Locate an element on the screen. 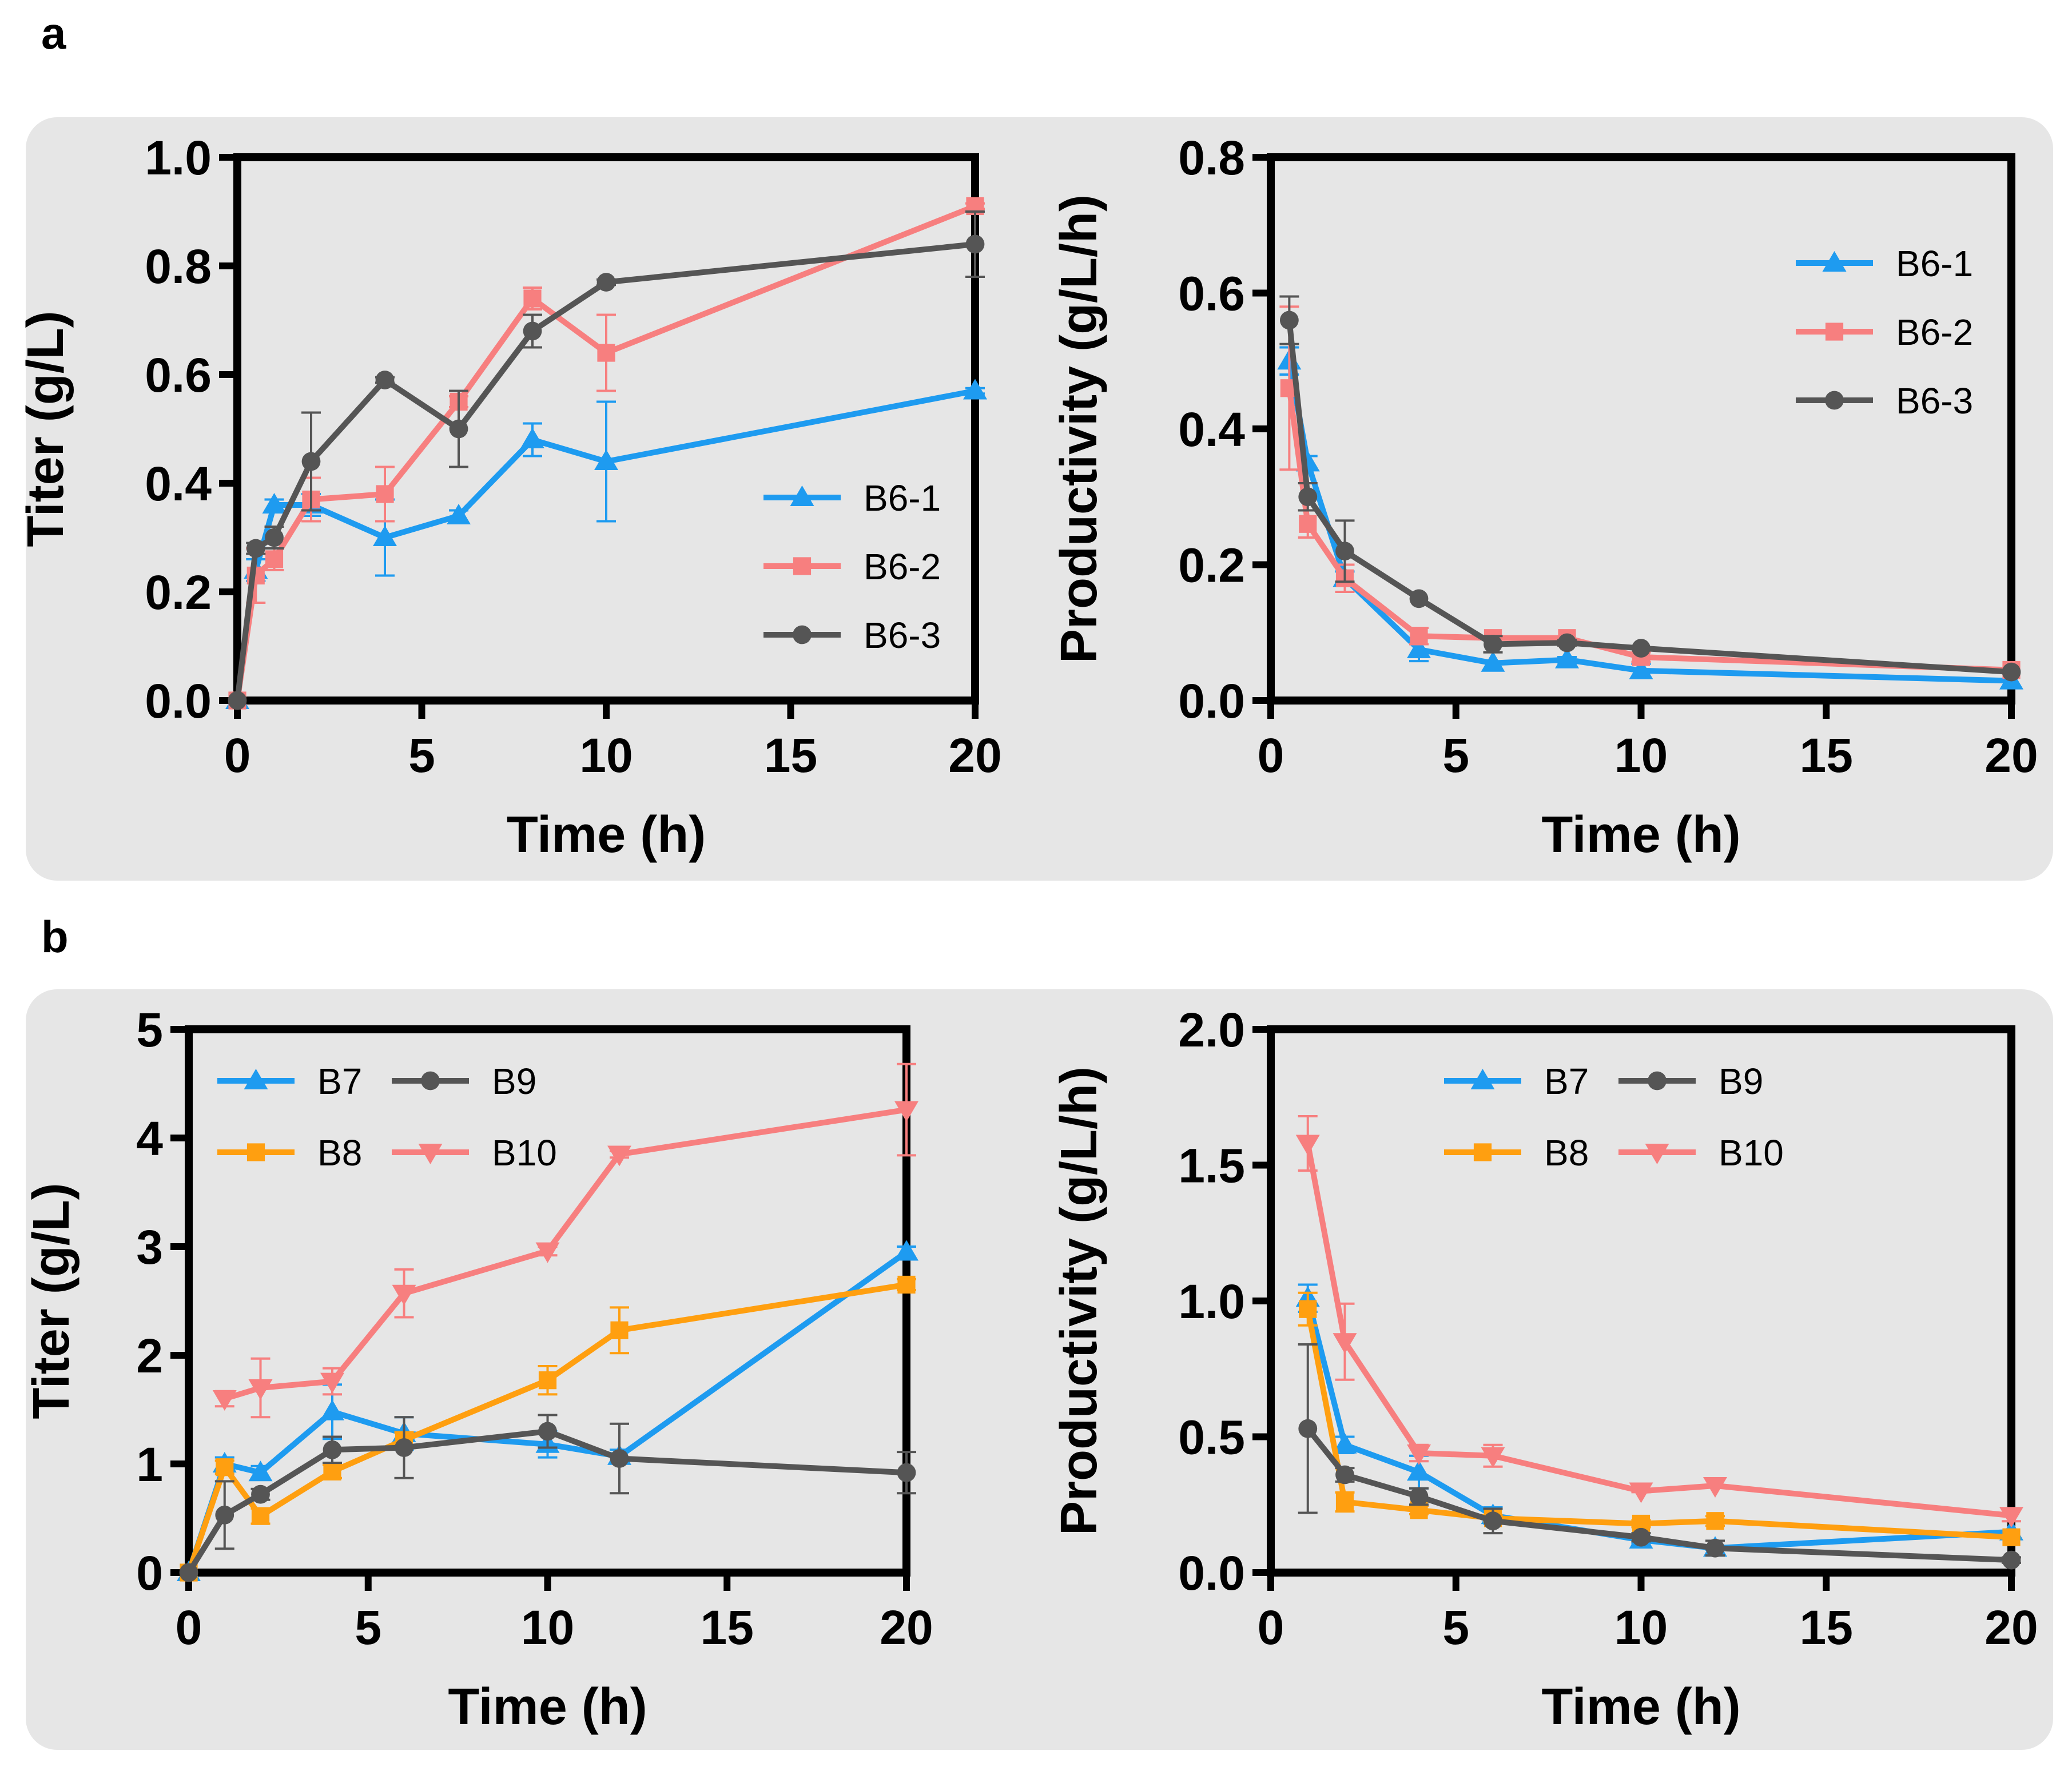  legend-label: B7 is located at coordinates (339, 1081).